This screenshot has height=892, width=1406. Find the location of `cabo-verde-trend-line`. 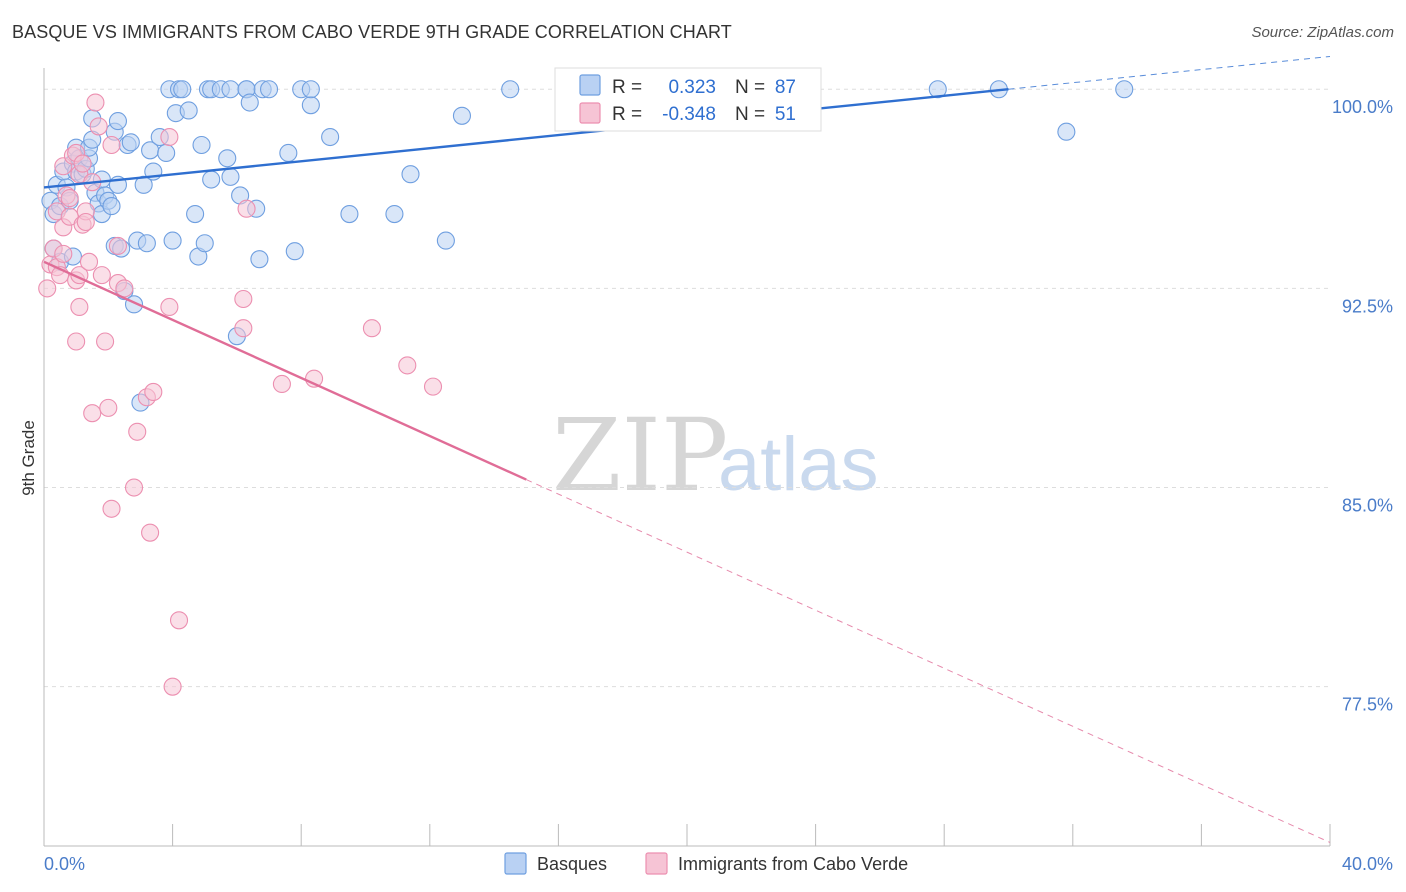

cabo-verde-trend-line is located at coordinates (285, 370).